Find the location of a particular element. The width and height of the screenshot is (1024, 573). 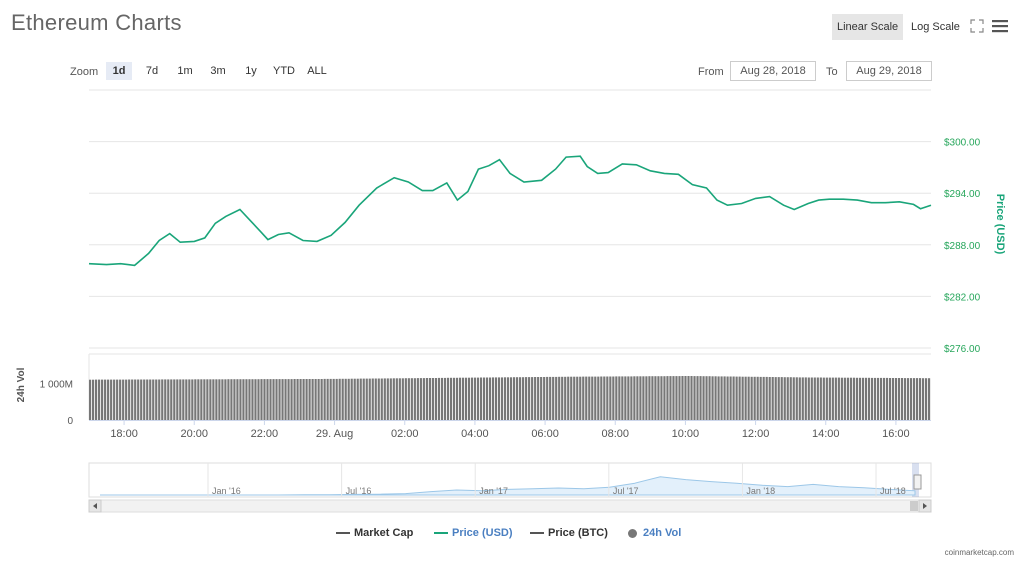

fullscreen-icon is located at coordinates (977, 26).